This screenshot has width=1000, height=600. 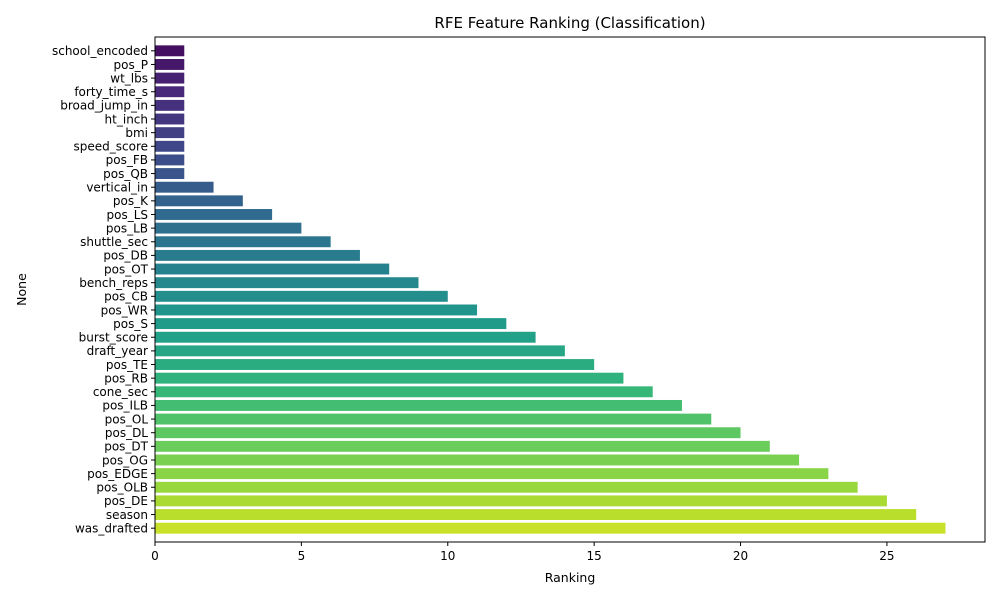 What do you see at coordinates (331, 324) in the screenshot?
I see `bar-pos_S` at bounding box center [331, 324].